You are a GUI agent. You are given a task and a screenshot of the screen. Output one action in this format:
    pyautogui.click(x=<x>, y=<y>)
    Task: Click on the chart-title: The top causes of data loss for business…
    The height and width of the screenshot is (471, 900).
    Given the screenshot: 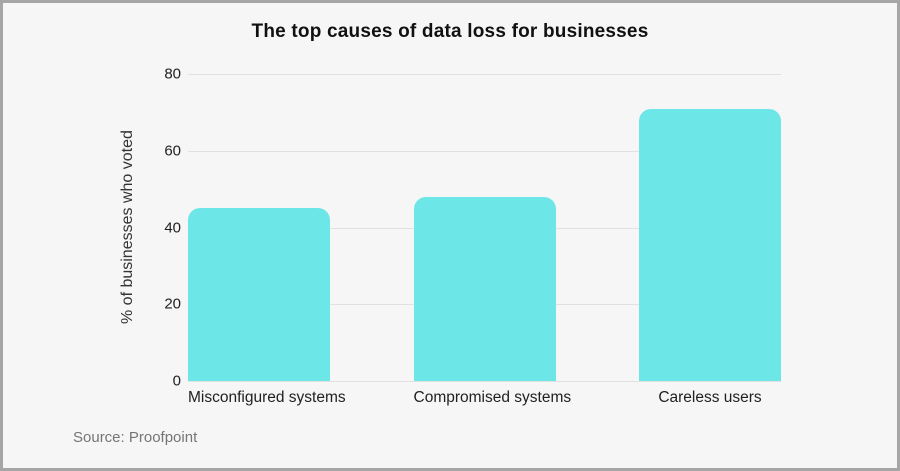 What is the action you would take?
    pyautogui.click(x=450, y=31)
    